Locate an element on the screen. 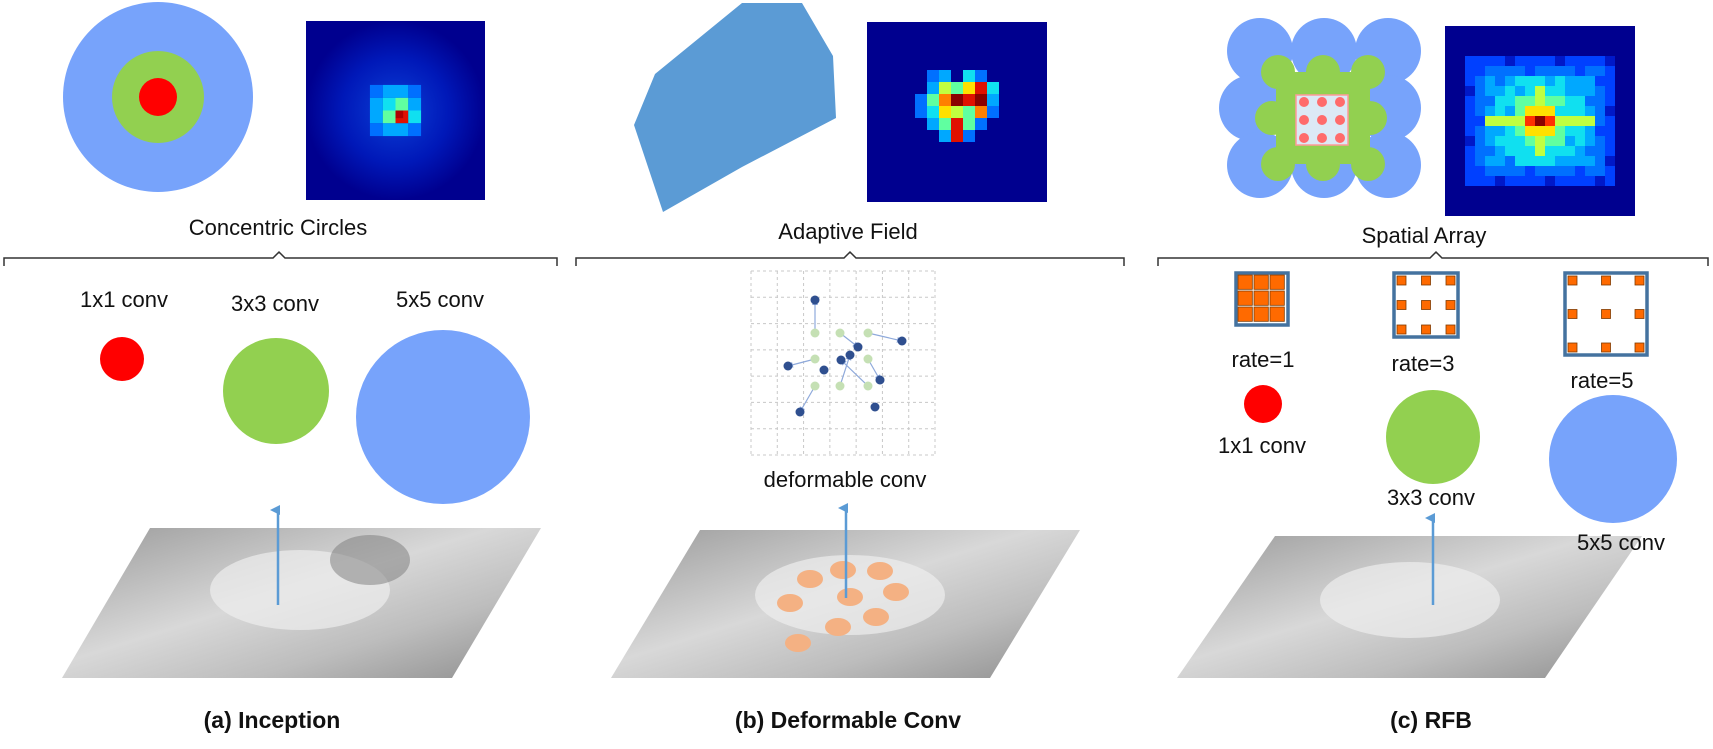 Image resolution: width=1713 pixels, height=749 pixels. label-c-5x5-conv: 5x5 conv is located at coordinates (1621, 542).